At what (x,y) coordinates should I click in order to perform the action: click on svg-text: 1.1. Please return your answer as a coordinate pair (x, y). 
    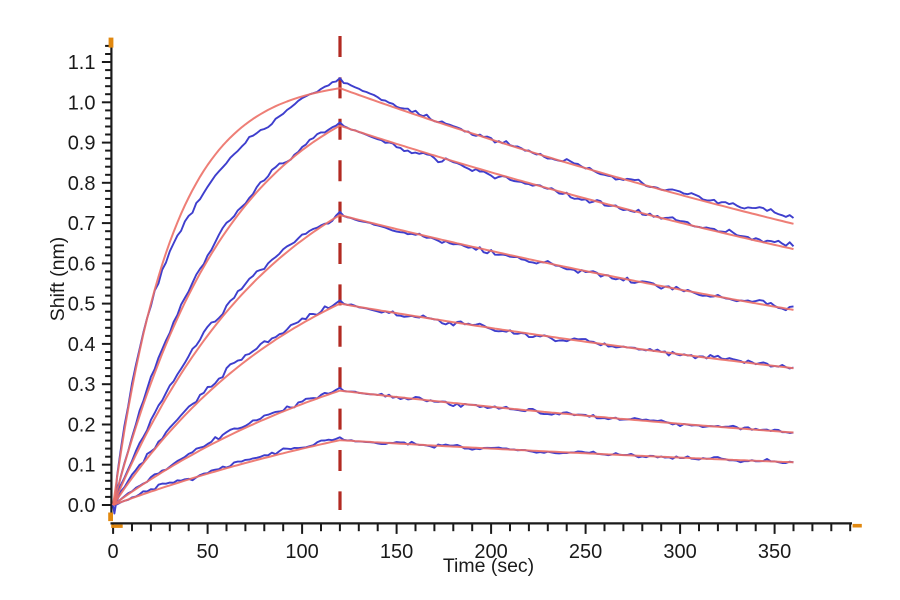
    Looking at the image, I should click on (82, 63).